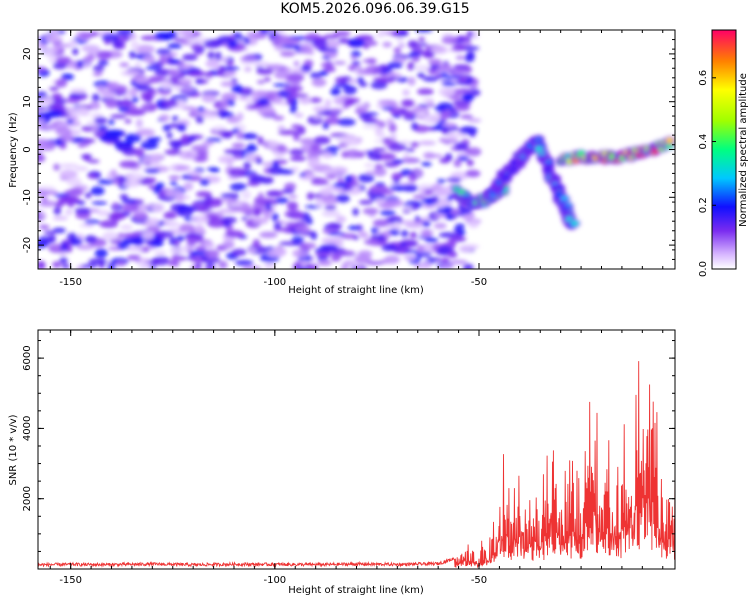 Image resolution: width=750 pixels, height=600 pixels. Describe the element at coordinates (27, 149) in the screenshot. I see `y-tick-label: 0` at that location.